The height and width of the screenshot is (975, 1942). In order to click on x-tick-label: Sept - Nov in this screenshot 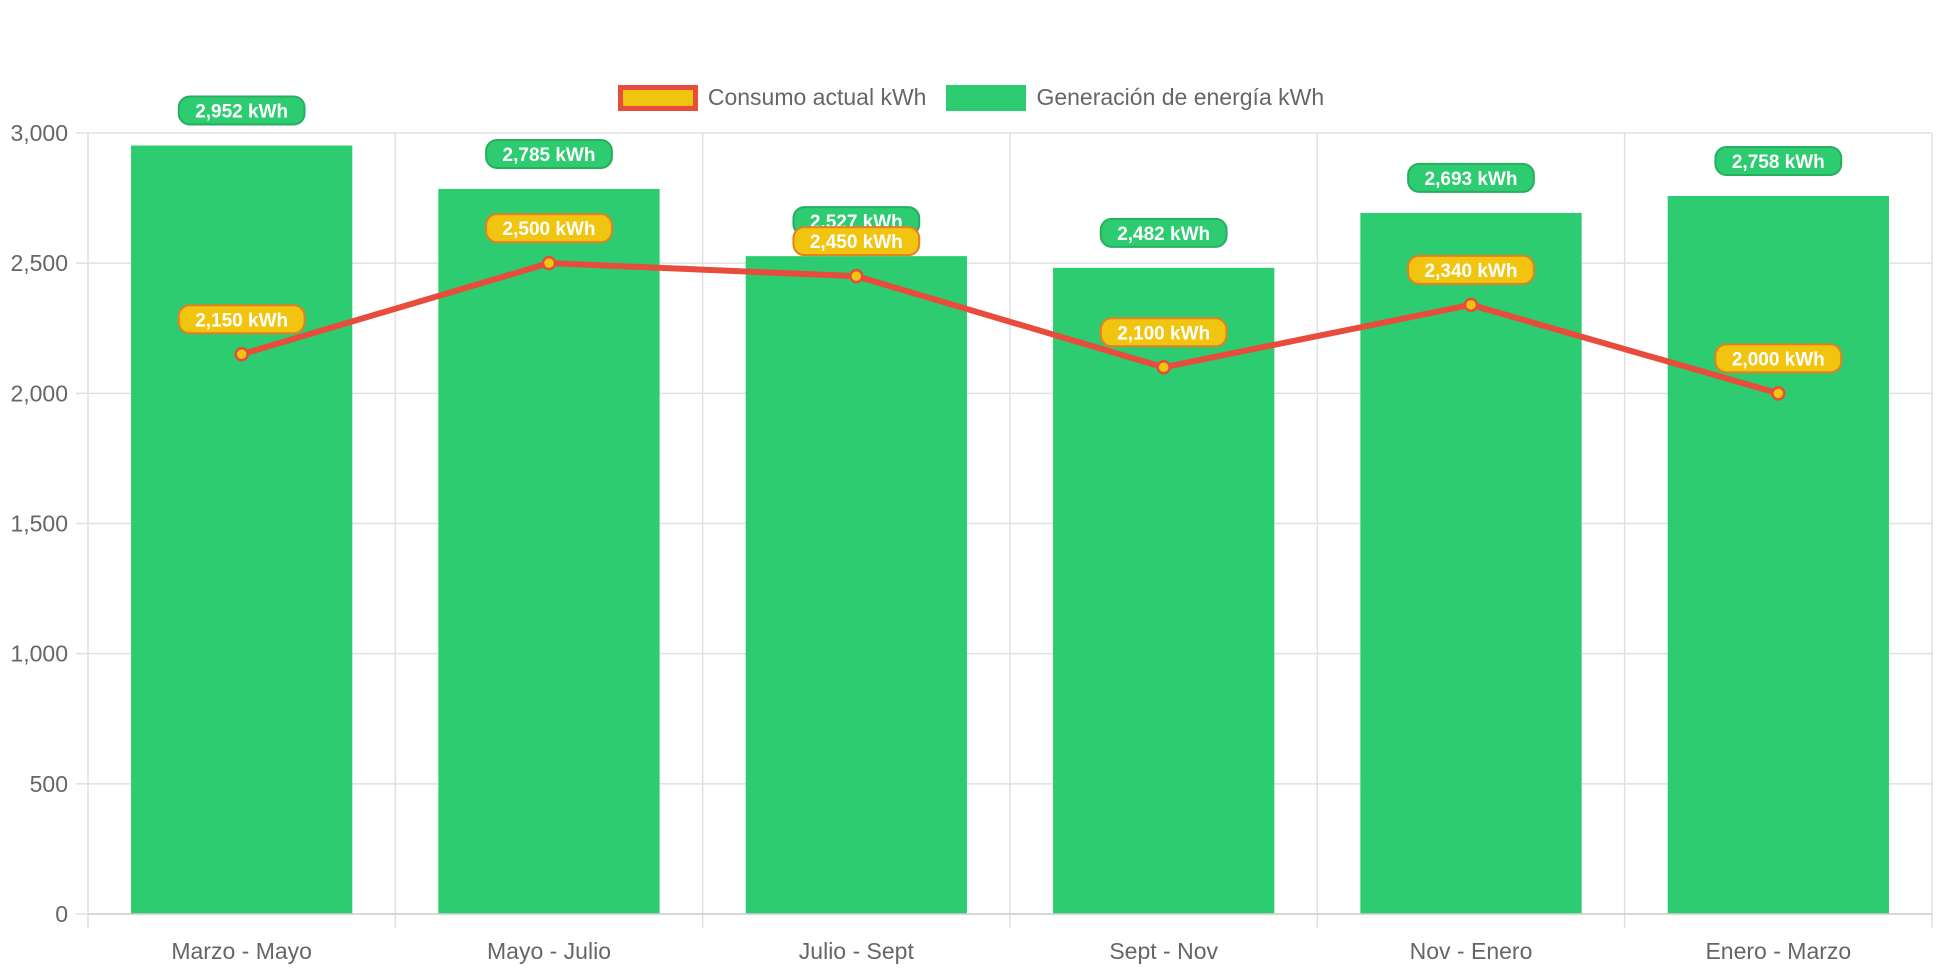, I will do `click(1163, 951)`.